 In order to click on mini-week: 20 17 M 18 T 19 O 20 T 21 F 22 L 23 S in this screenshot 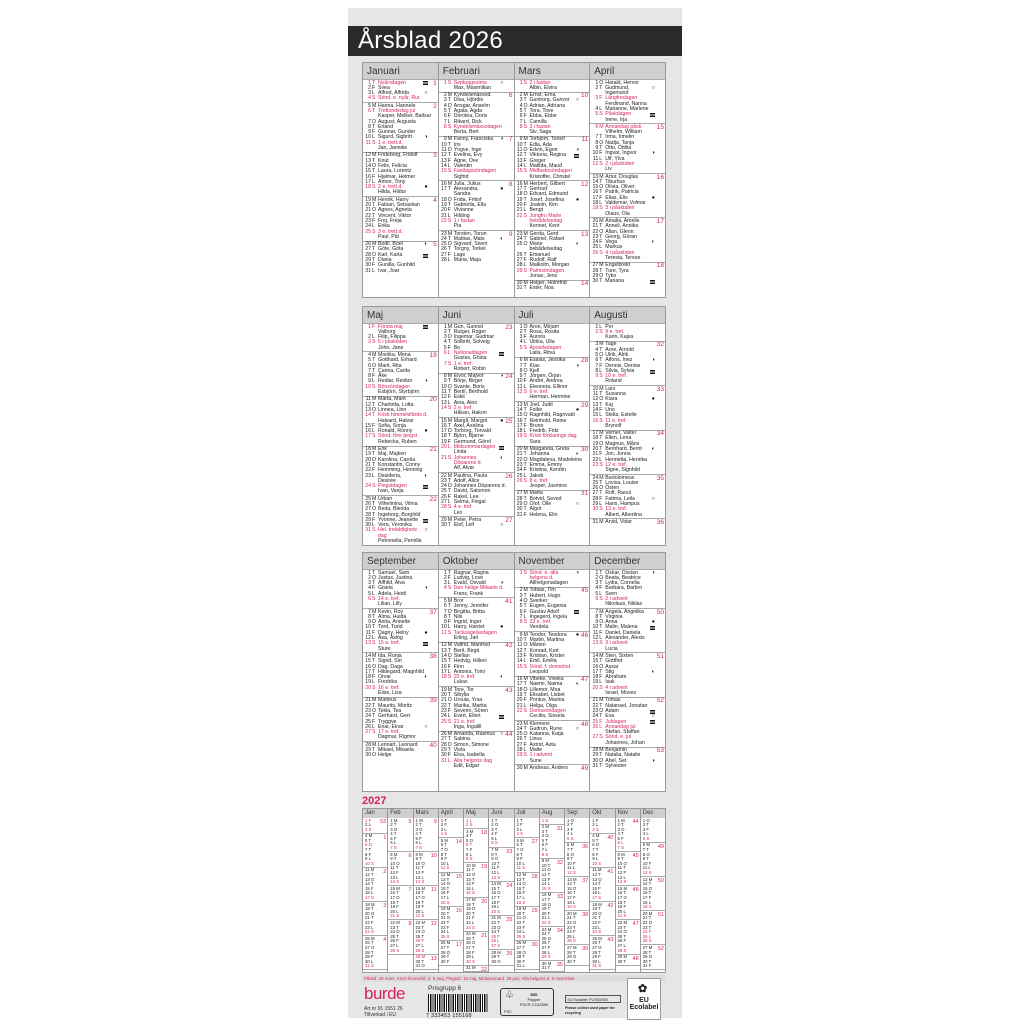, I will do `click(476, 914)`.